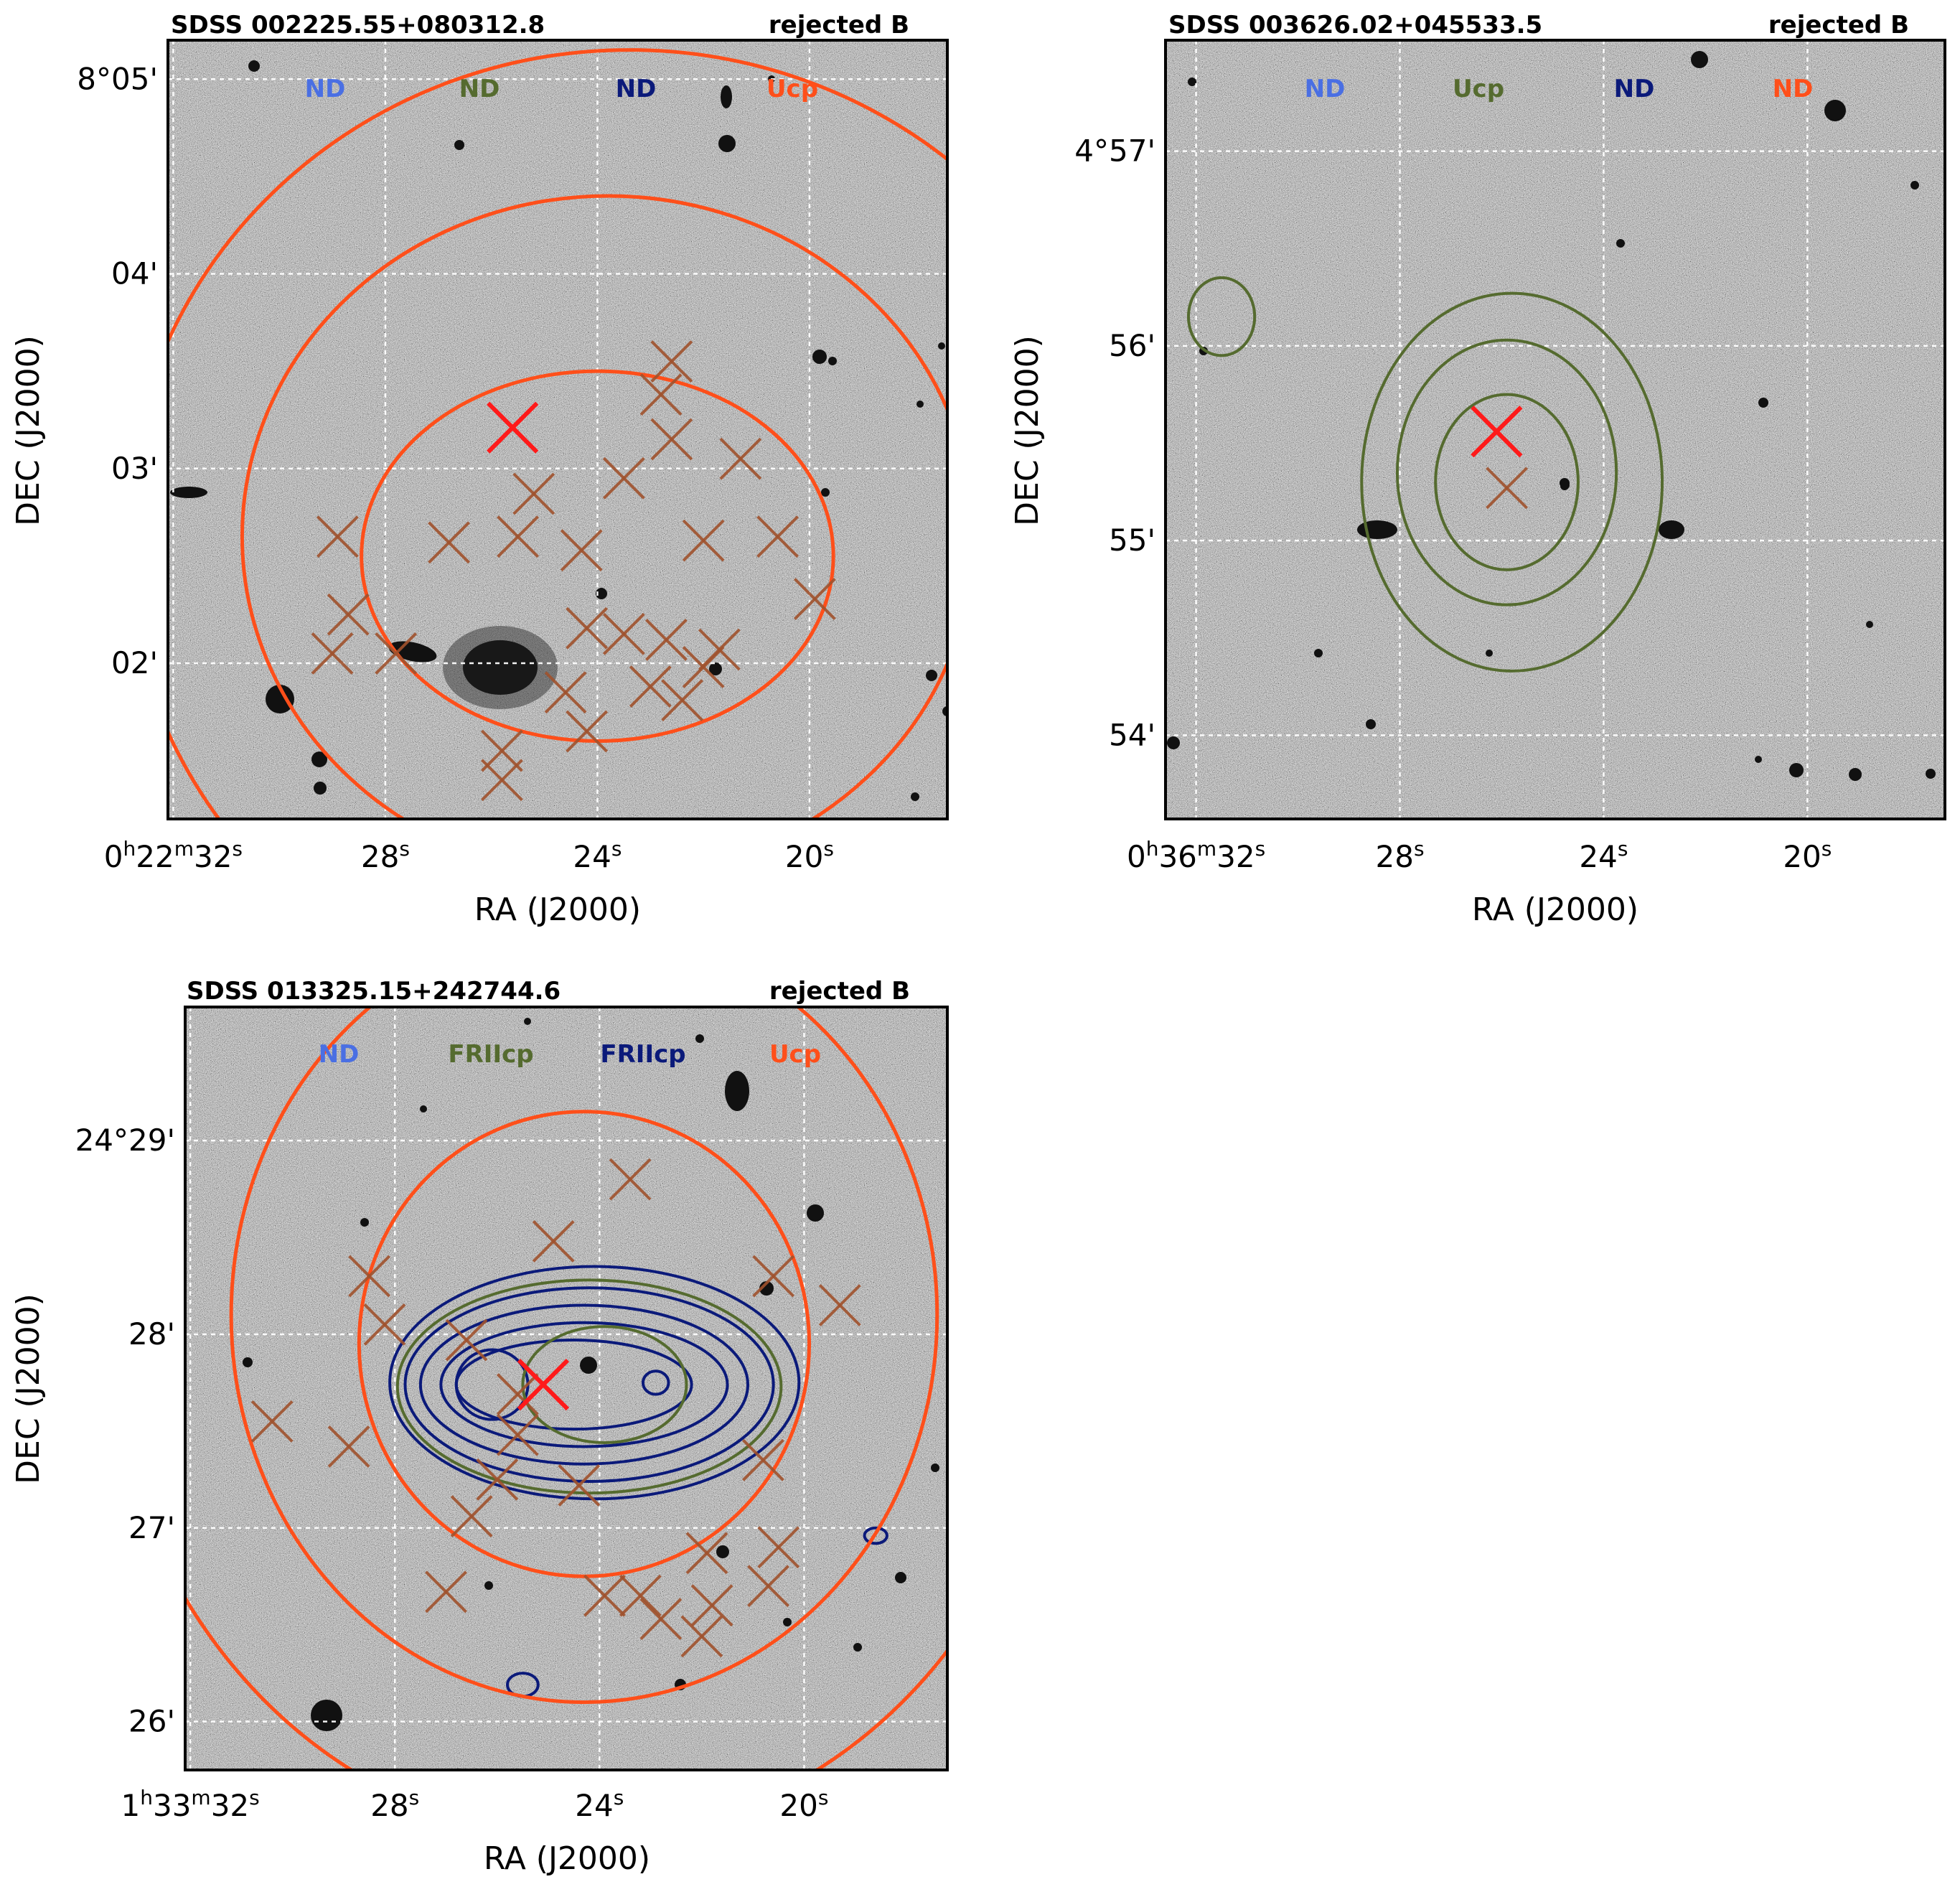  Describe the element at coordinates (1497, 432) in the screenshot. I see `target-cross-stroke` at that location.